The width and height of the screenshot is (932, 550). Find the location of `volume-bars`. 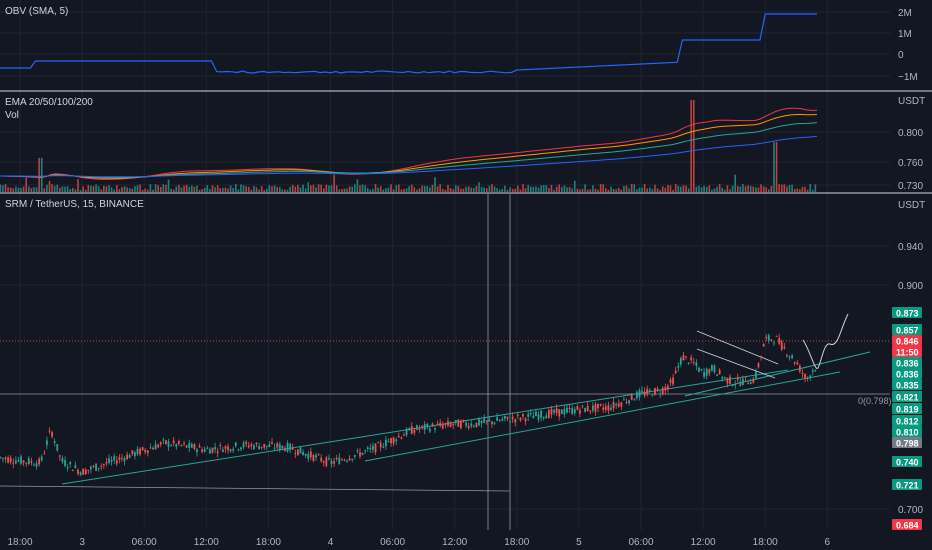

volume-bars is located at coordinates (408, 146).